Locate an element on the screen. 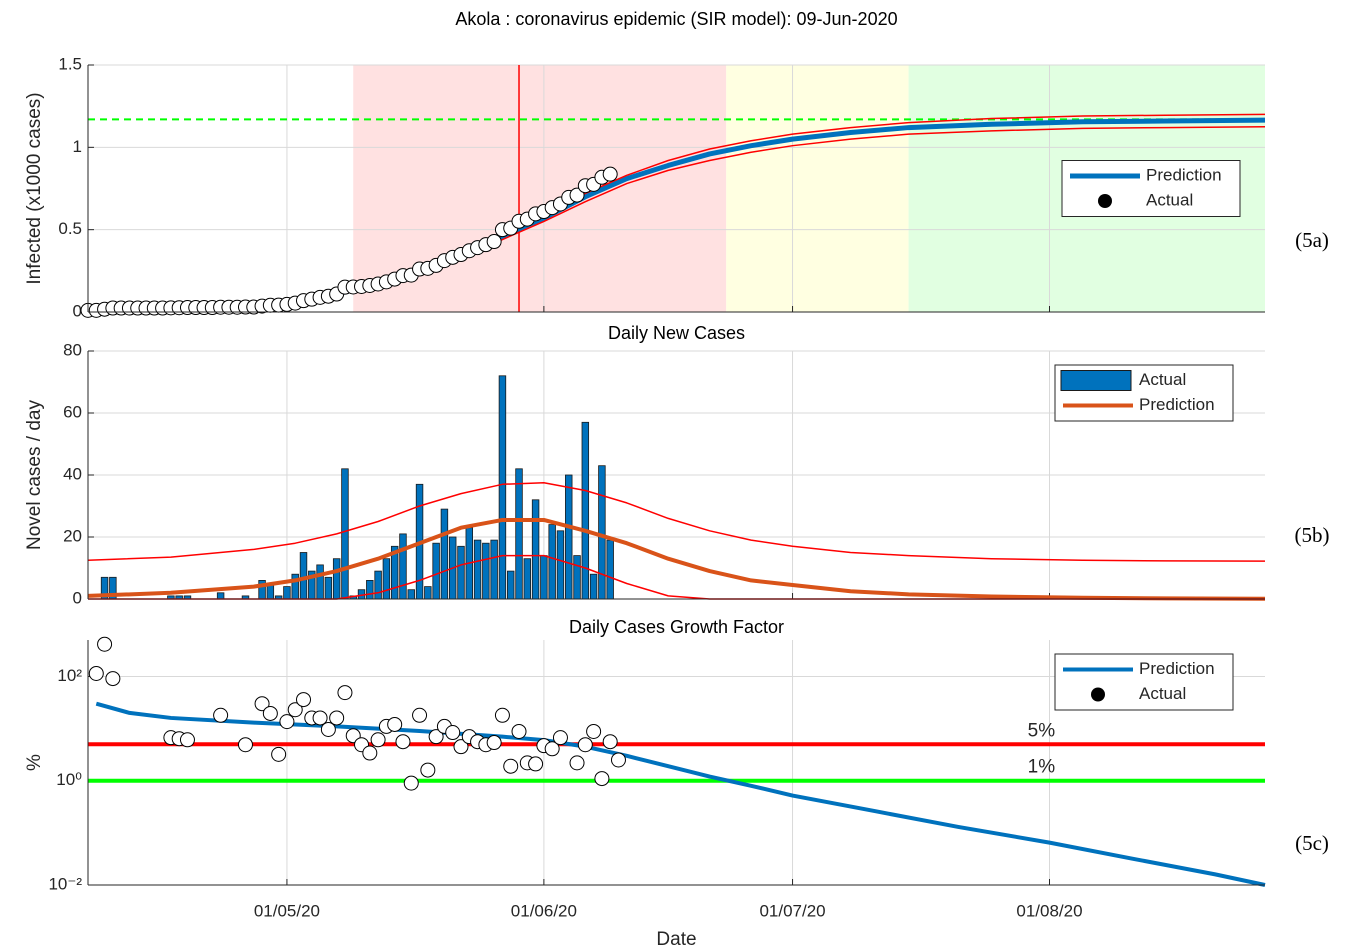  x-tick-label: 01/05/20 is located at coordinates (287, 910).